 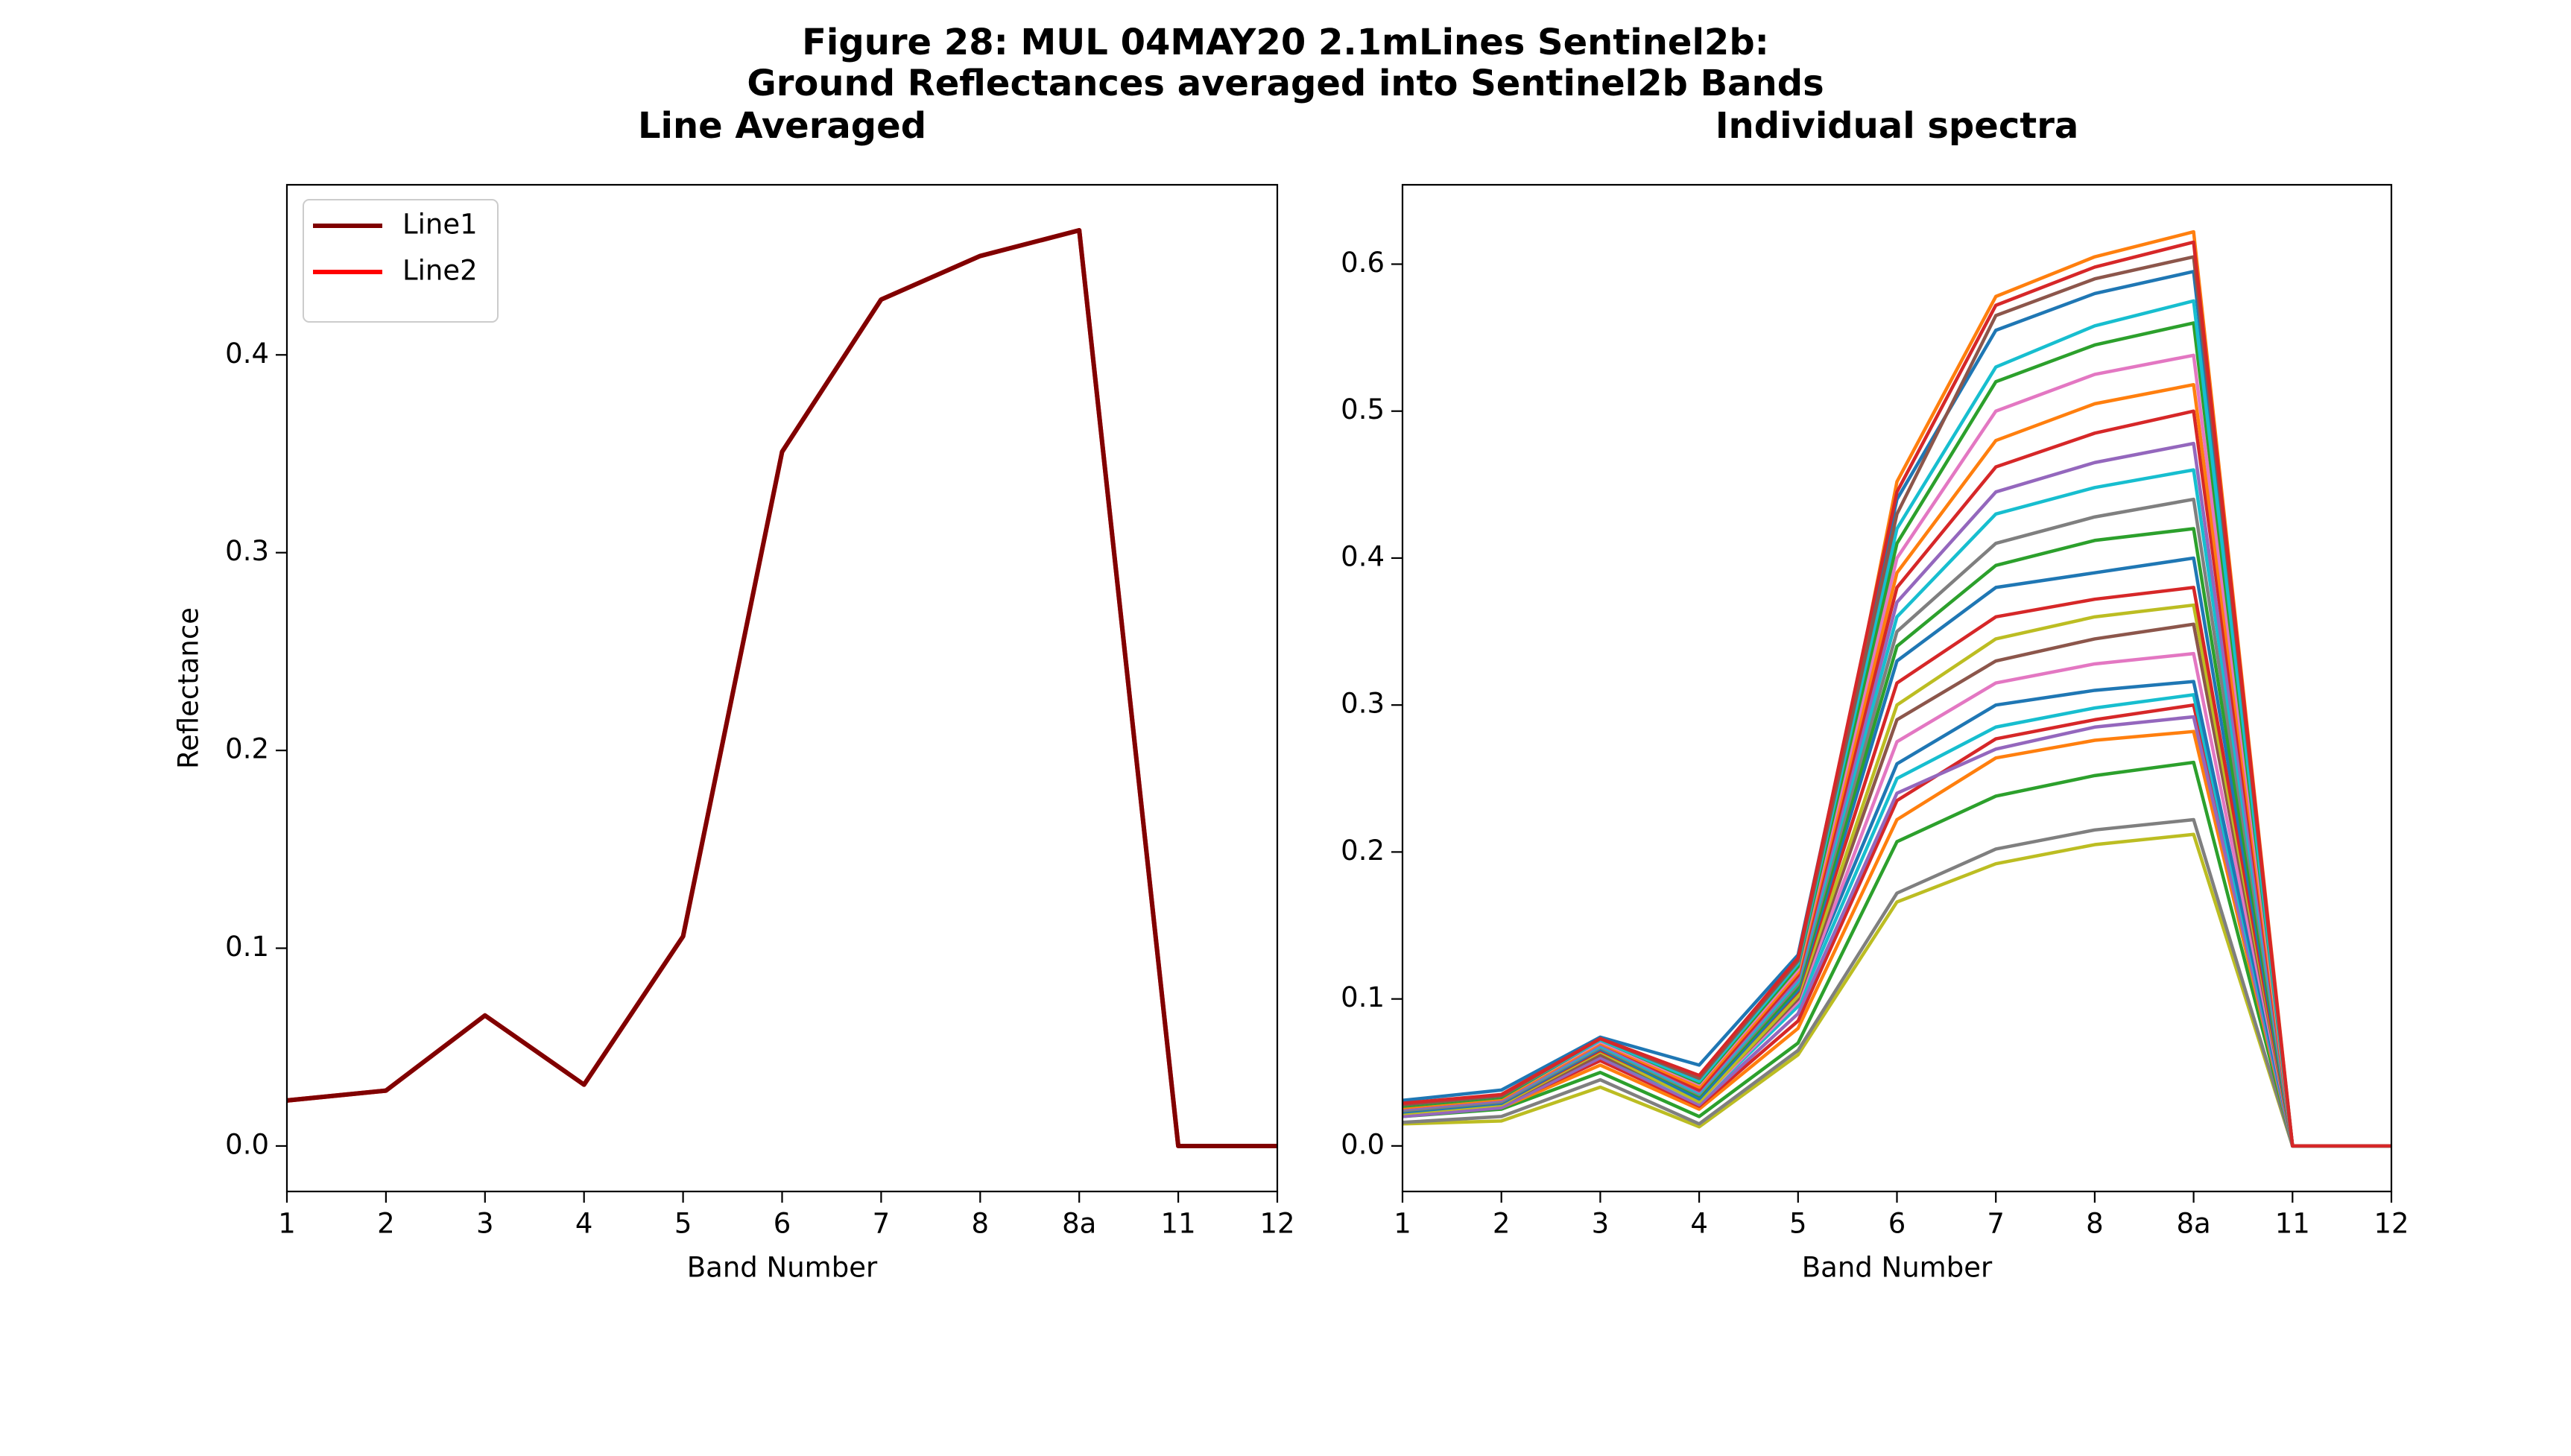 I want to click on legend-label: Line2, so click(x=440, y=271).